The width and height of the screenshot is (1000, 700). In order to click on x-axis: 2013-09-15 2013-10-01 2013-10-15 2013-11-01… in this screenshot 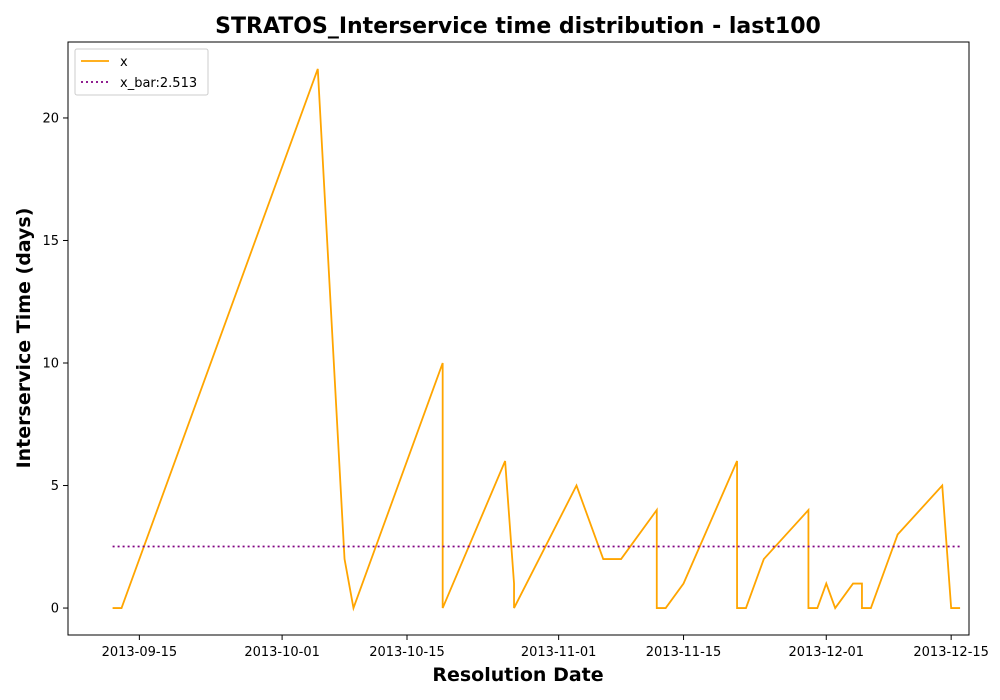, I will do `click(545, 647)`.